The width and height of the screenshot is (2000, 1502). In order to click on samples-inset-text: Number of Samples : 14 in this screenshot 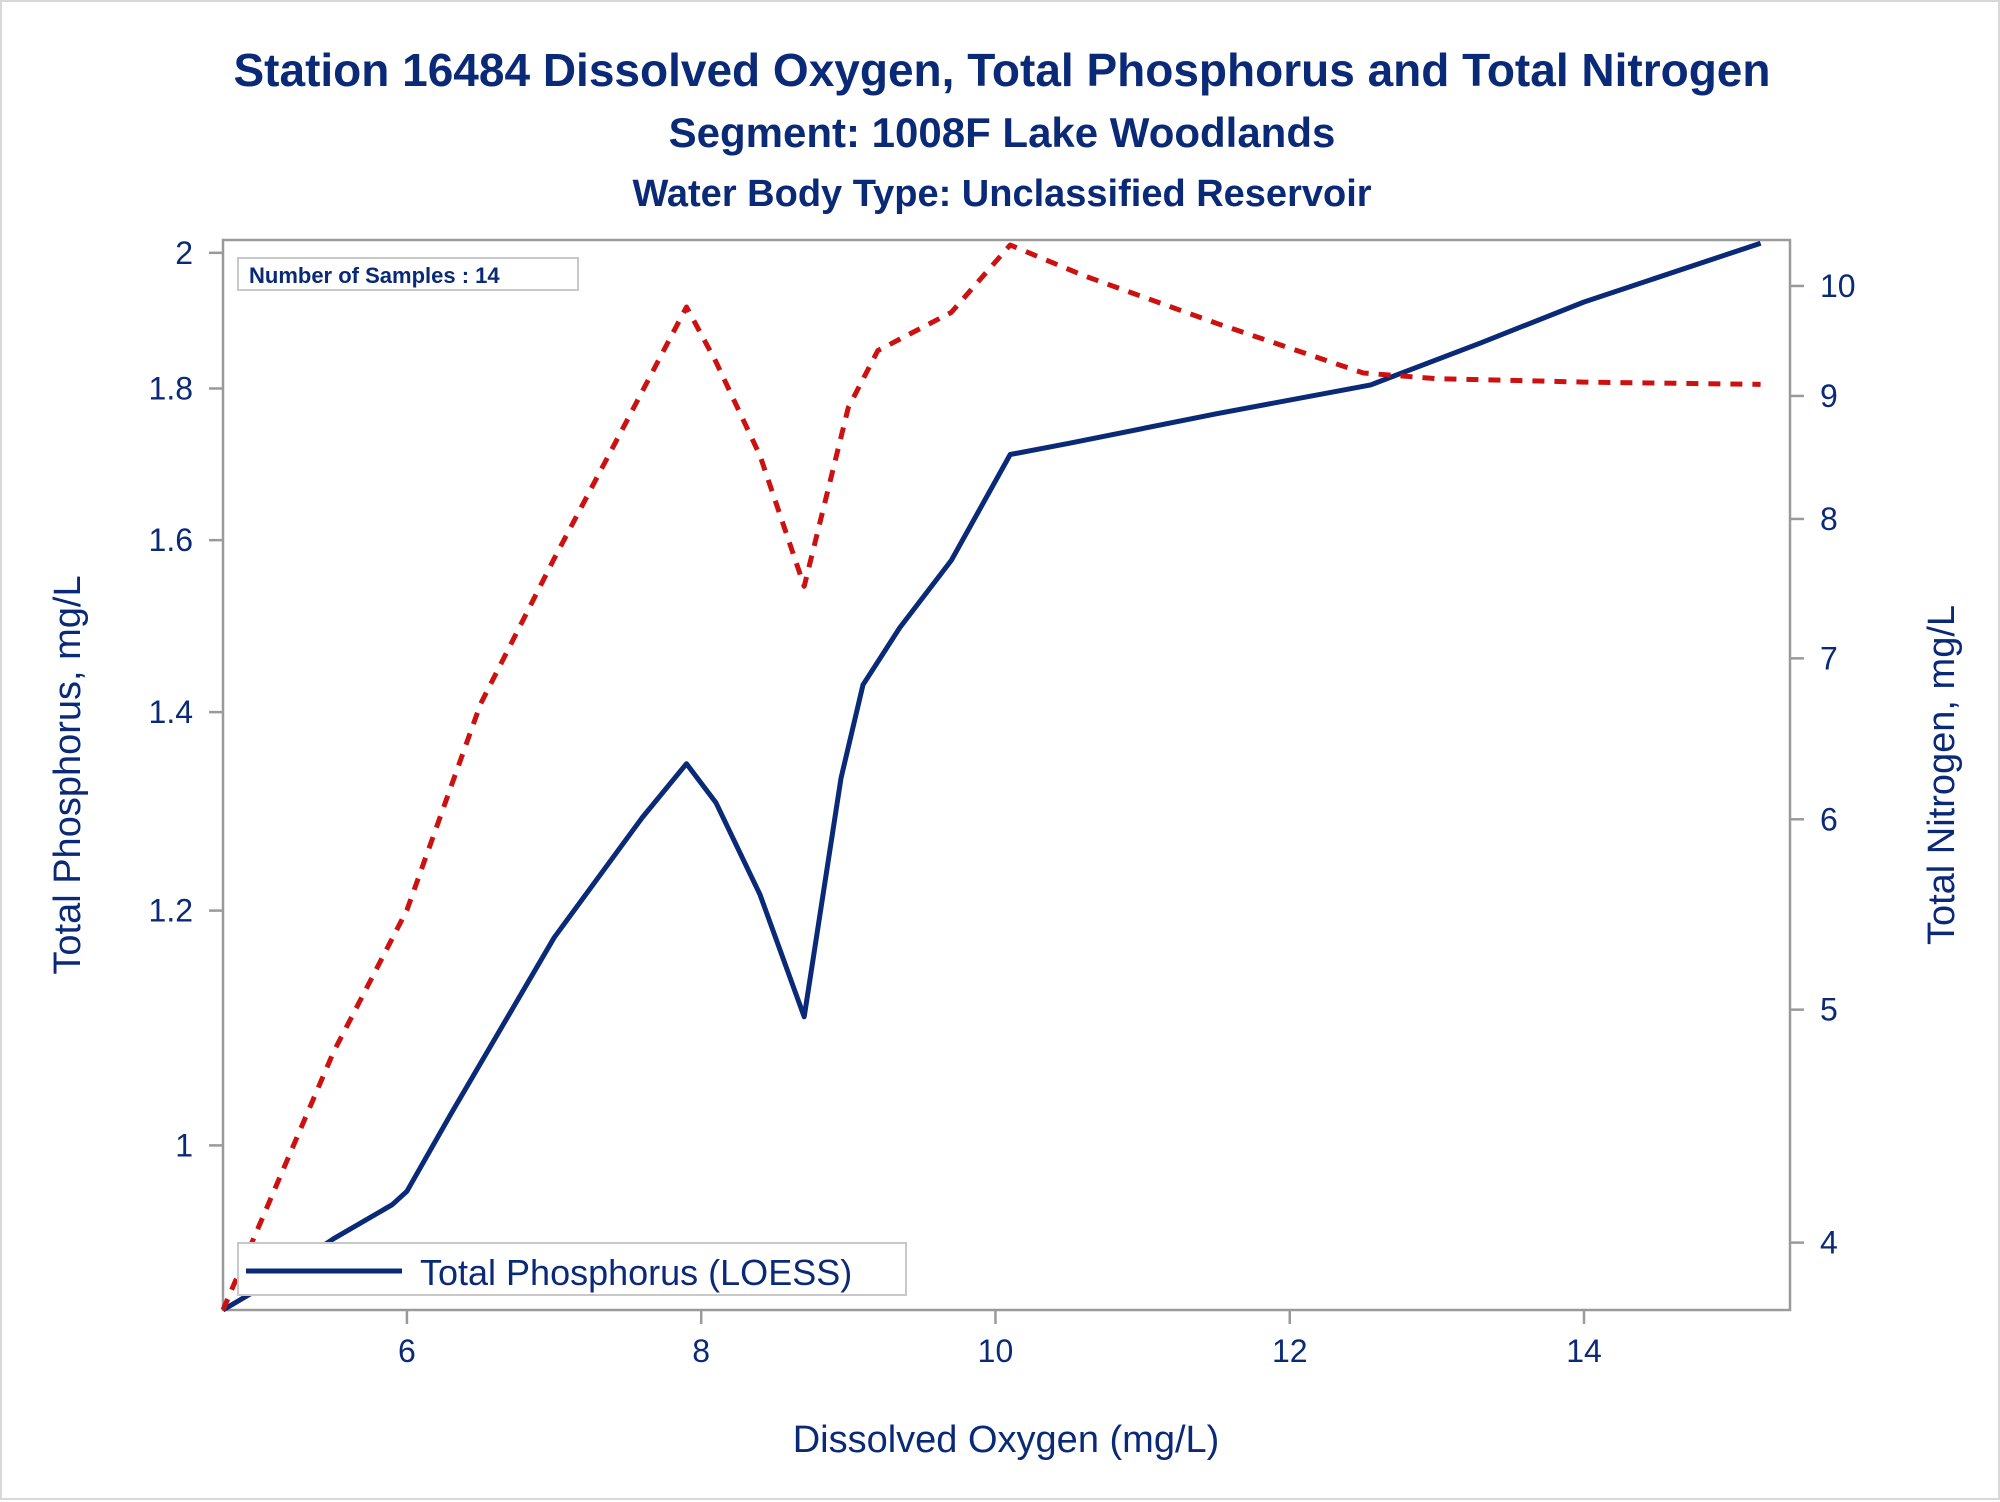, I will do `click(374, 275)`.